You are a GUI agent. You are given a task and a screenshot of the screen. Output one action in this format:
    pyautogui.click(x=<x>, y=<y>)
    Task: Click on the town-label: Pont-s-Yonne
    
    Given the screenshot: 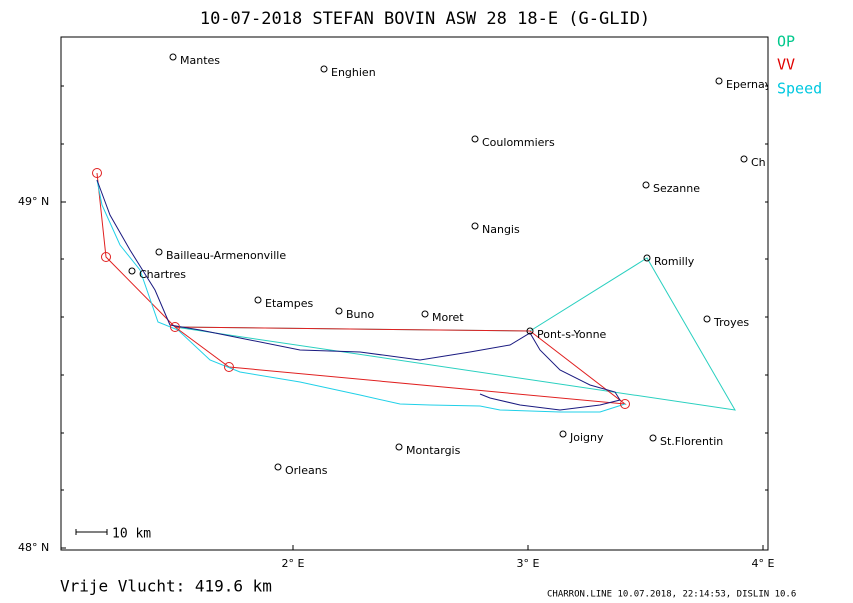 What is the action you would take?
    pyautogui.click(x=572, y=334)
    